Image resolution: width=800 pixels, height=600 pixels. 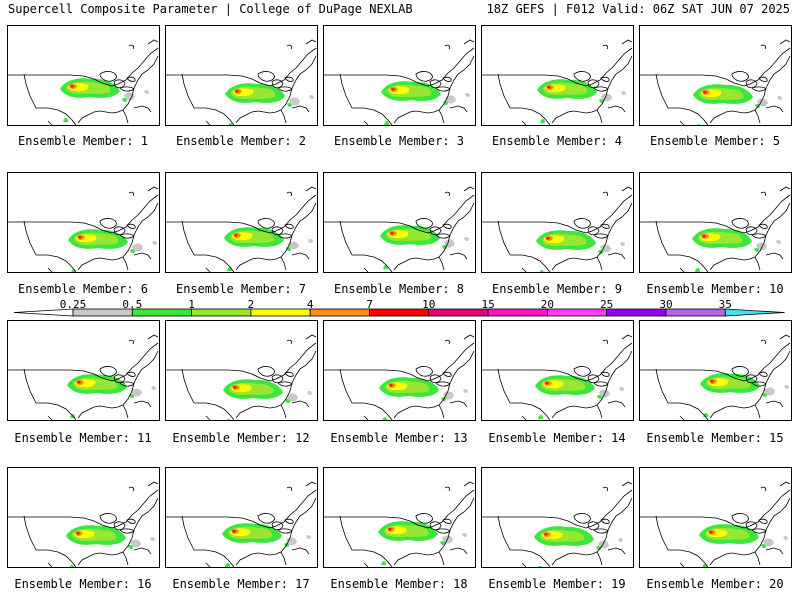 What do you see at coordinates (132, 304) in the screenshot?
I see `colorbar-tick-label: 0.5` at bounding box center [132, 304].